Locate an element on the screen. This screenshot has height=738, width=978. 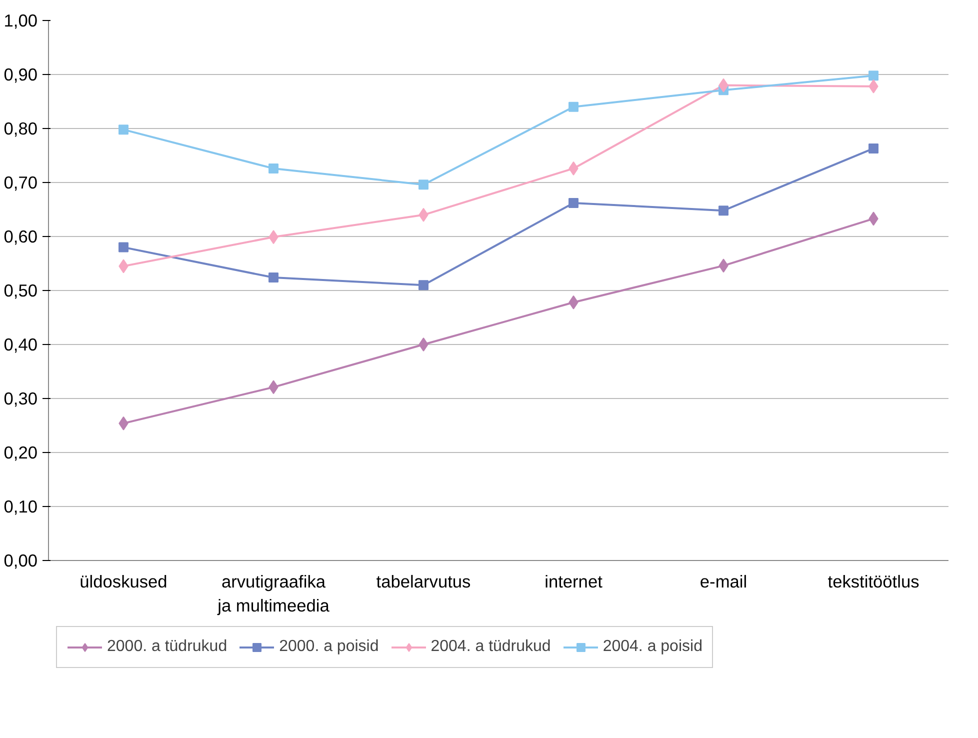
y-tick-label: 1,00 is located at coordinates (21, 20).